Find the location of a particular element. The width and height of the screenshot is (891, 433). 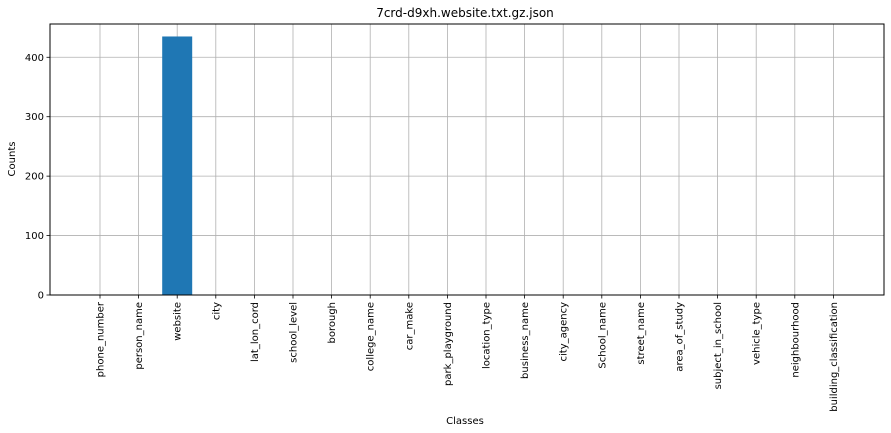

x-axis-label: Classes is located at coordinates (465, 421).